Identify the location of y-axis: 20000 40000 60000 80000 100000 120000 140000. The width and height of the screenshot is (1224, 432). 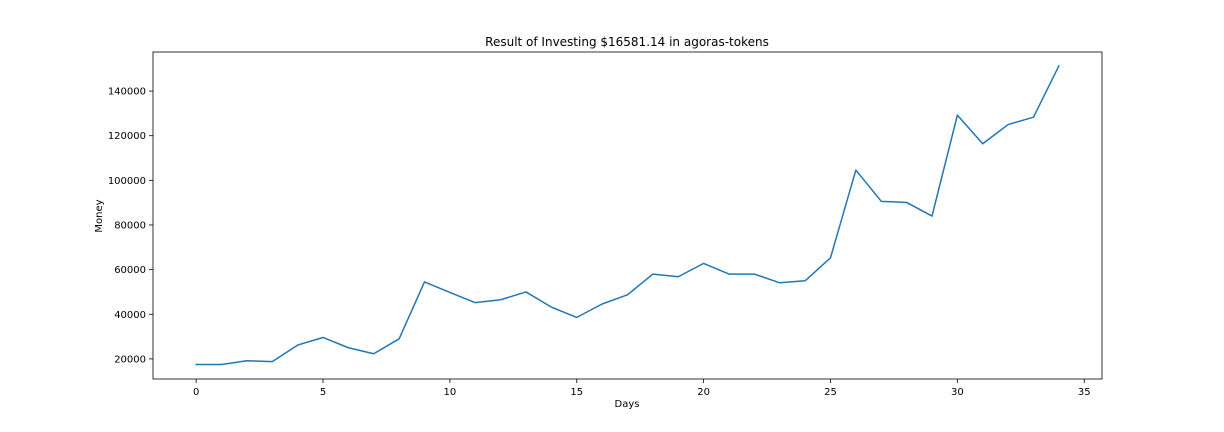
(130, 226).